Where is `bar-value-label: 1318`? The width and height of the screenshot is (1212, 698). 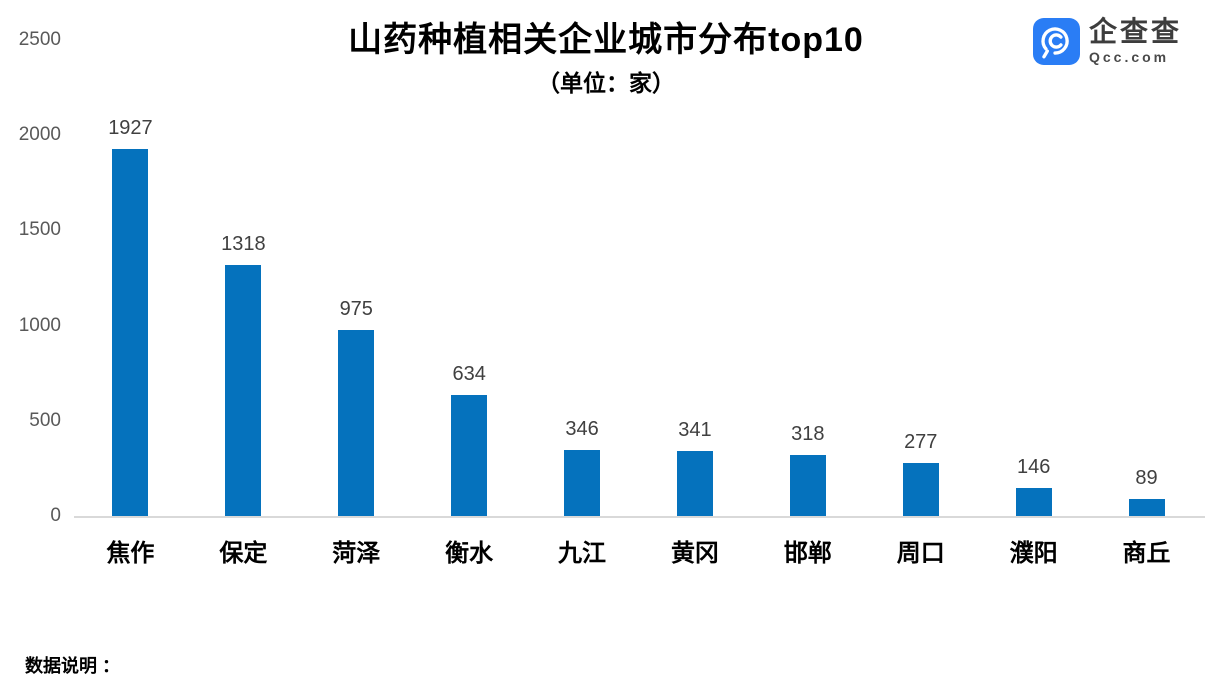
bar-value-label: 1318 is located at coordinates (243, 244).